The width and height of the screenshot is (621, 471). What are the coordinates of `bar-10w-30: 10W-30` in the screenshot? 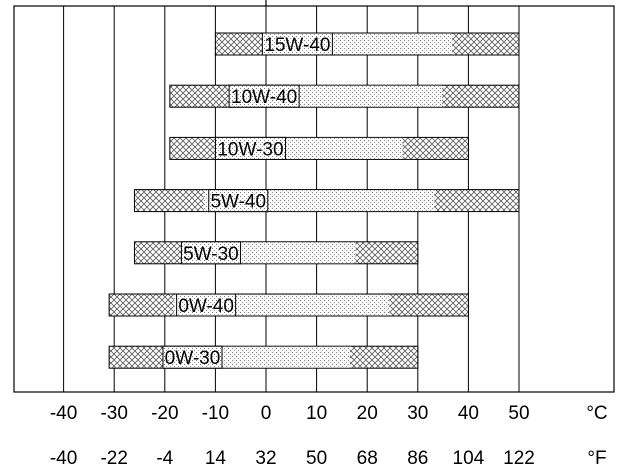 It's located at (319, 148).